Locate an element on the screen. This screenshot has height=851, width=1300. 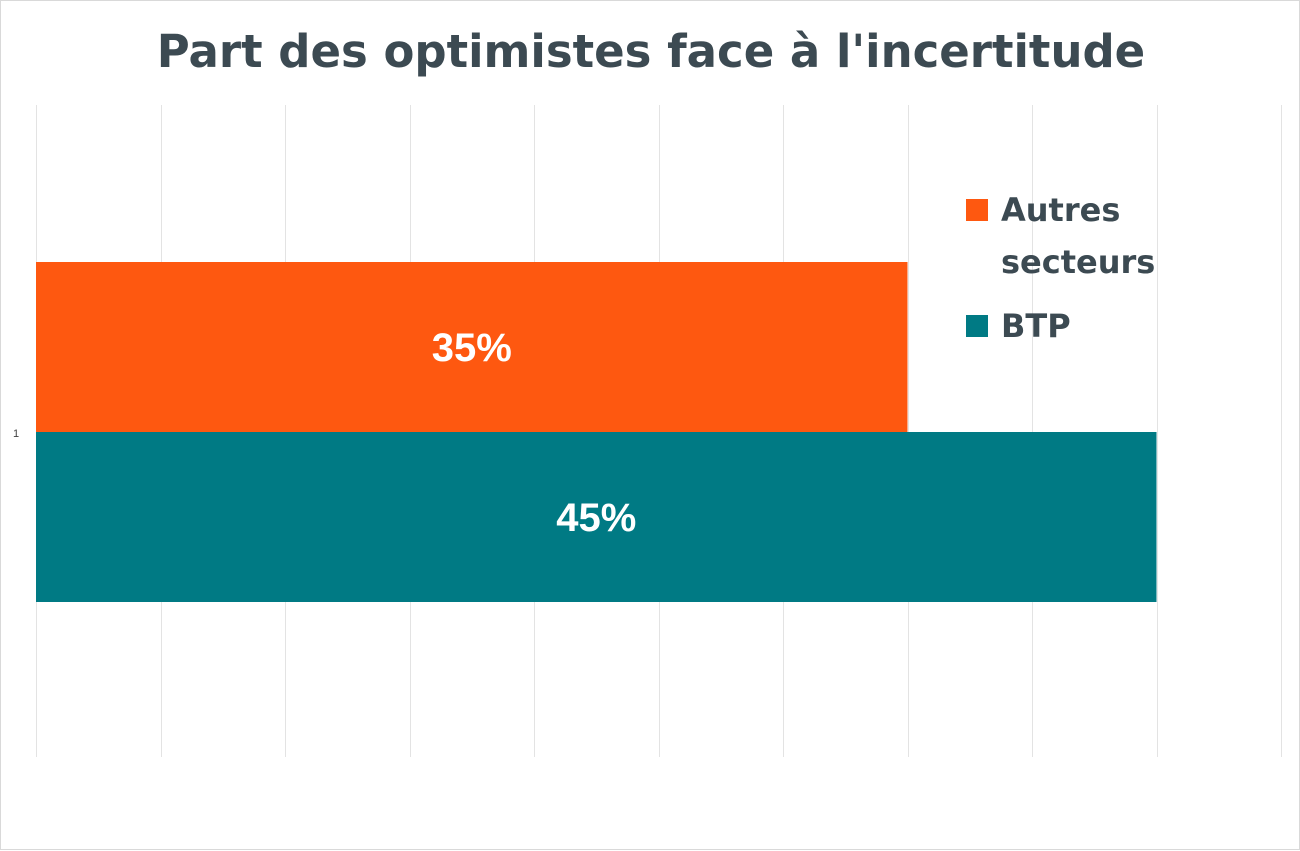
legend-item-autres-secteurs: Autres secteurs is located at coordinates (1060, 236).